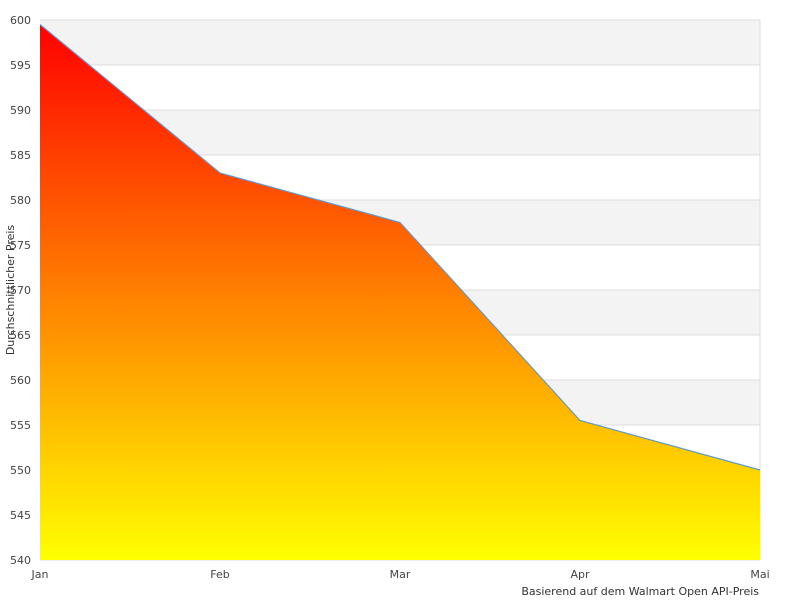  What do you see at coordinates (20, 380) in the screenshot?
I see `y-tick-label: 560` at bounding box center [20, 380].